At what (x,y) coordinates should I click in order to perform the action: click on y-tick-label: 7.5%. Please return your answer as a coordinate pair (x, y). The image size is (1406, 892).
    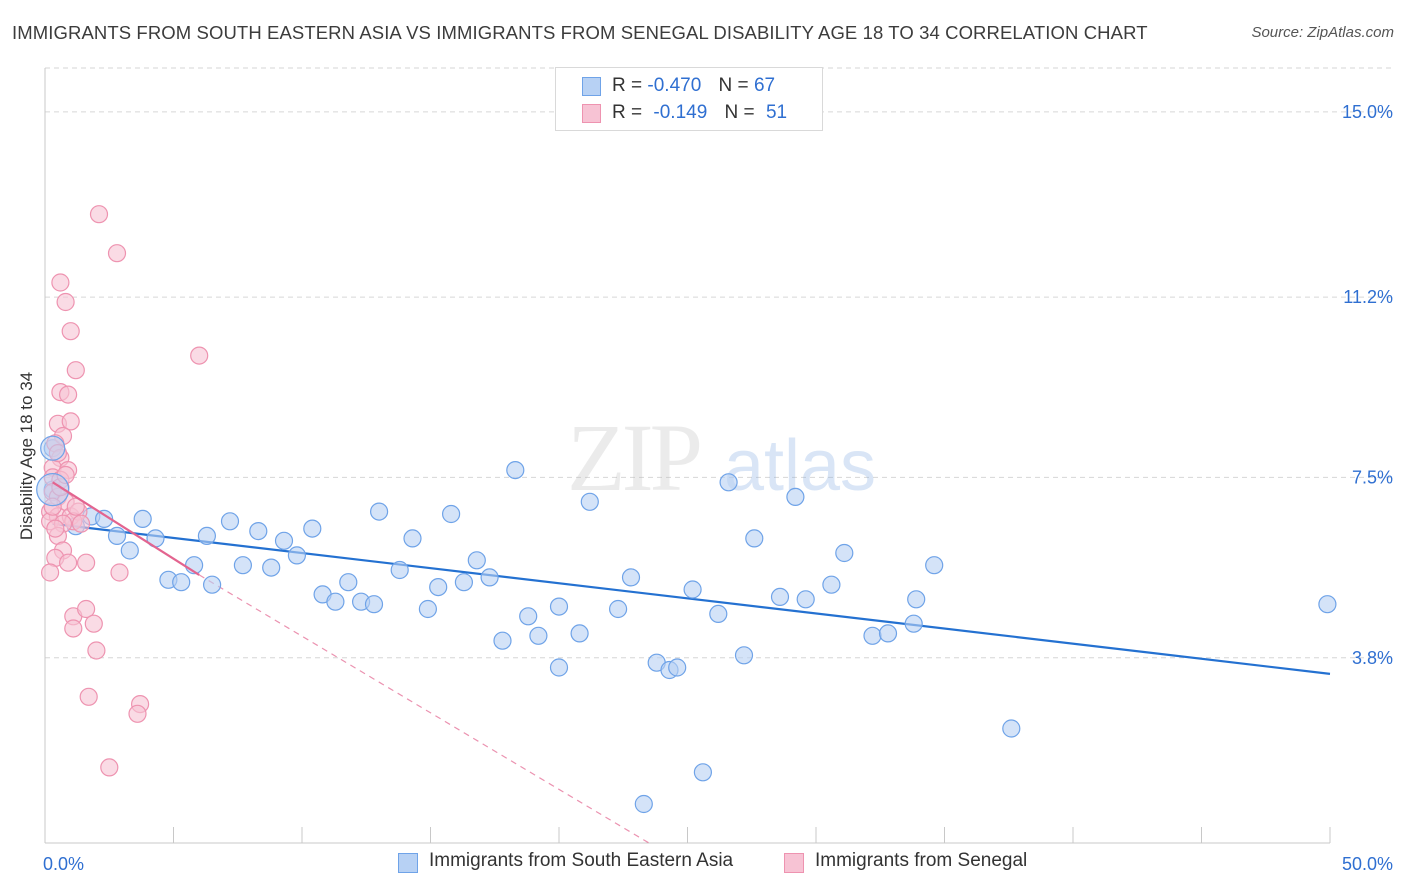
    Looking at the image, I should click on (1372, 477).